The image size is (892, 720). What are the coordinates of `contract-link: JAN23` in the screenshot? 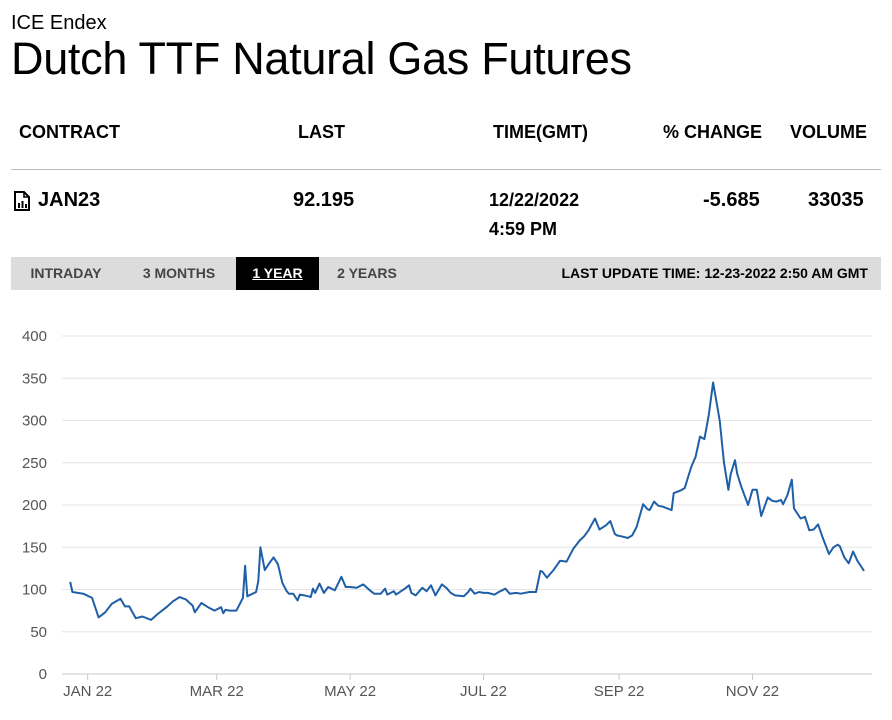 It's located at (69, 200).